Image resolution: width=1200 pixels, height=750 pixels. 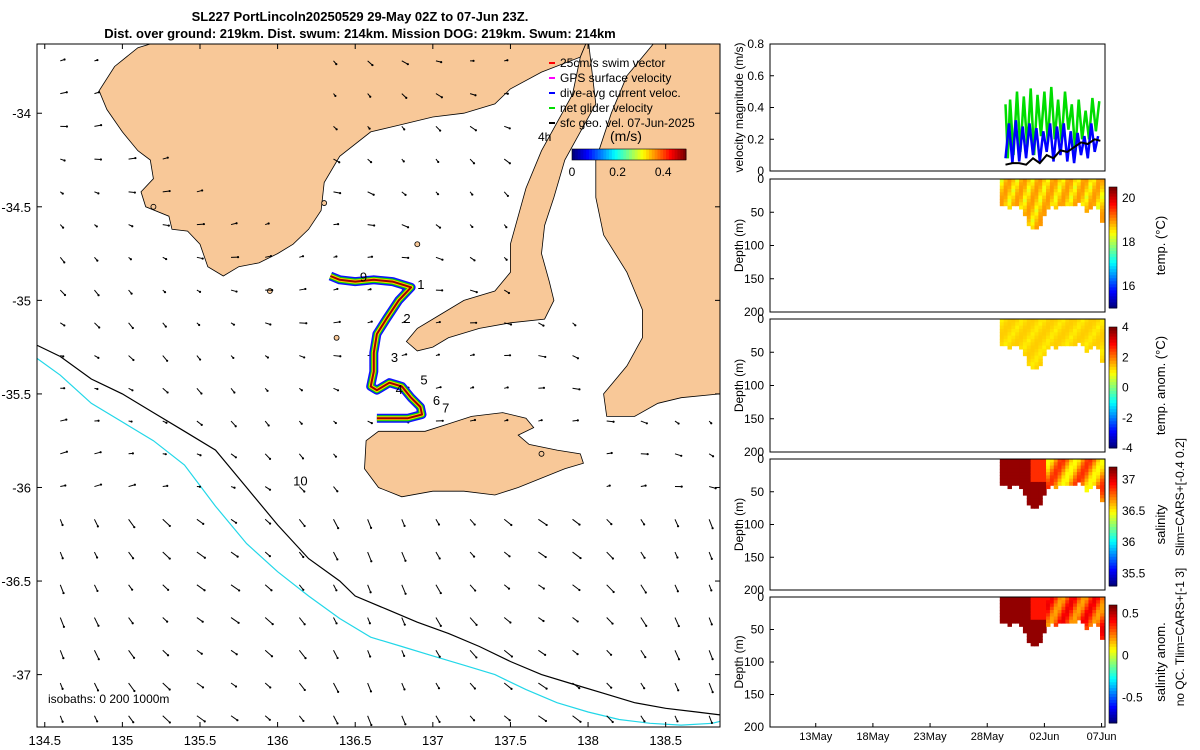 What do you see at coordinates (1113, 526) in the screenshot?
I see `colorbar-frame` at bounding box center [1113, 526].